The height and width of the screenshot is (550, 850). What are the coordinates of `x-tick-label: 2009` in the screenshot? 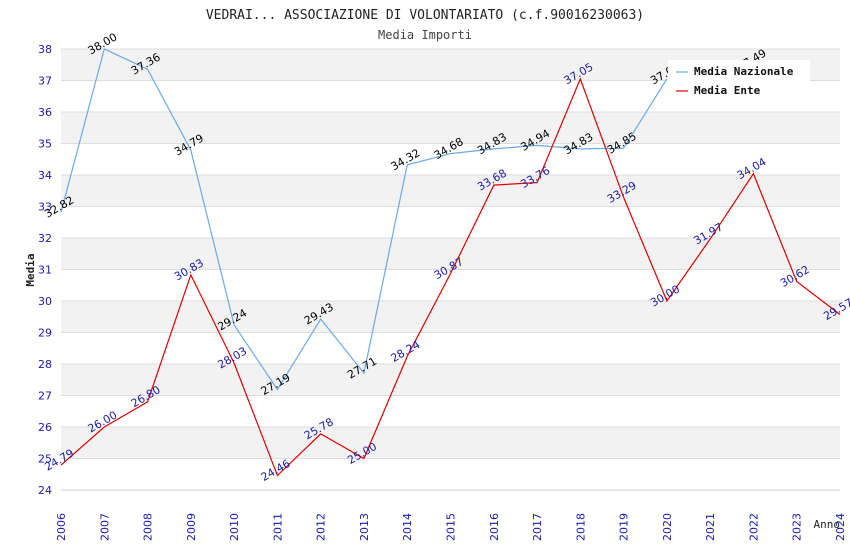 It's located at (191, 527).